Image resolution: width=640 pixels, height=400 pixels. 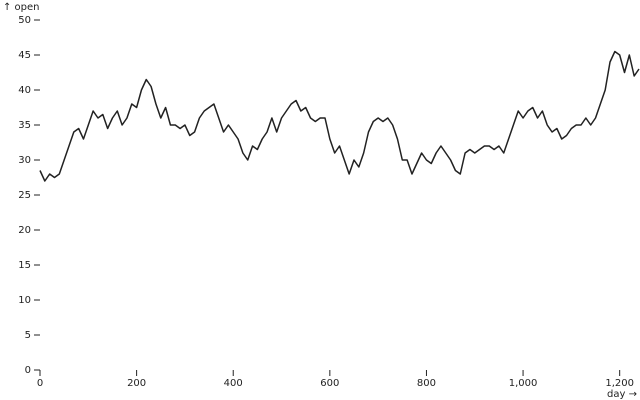 What do you see at coordinates (426, 383) in the screenshot?
I see `x-tick-label: 800` at bounding box center [426, 383].